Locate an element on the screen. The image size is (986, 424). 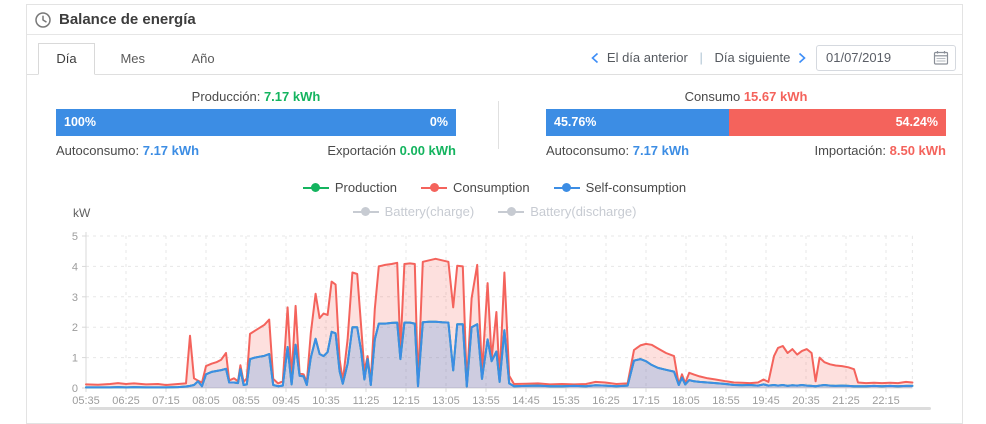
calendar-icon is located at coordinates (941, 60).